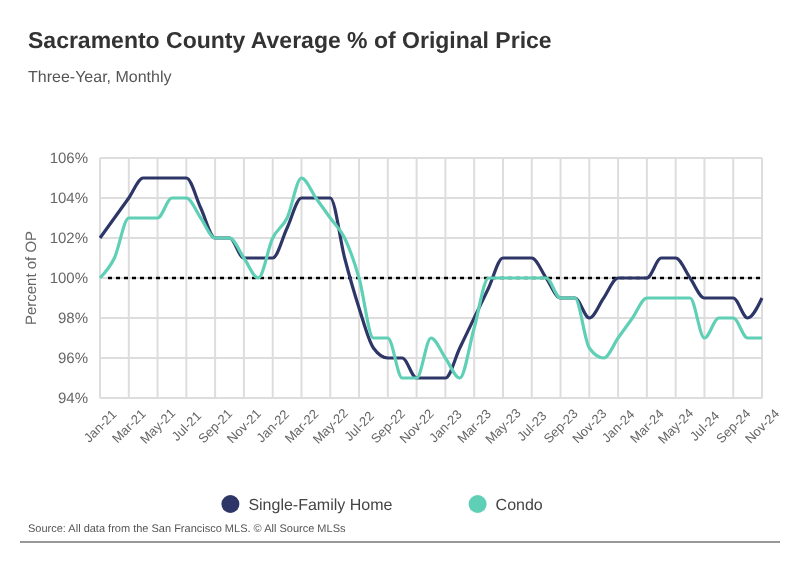 This screenshot has height=576, width=800. What do you see at coordinates (519, 504) in the screenshot?
I see `legend-label: Condo` at bounding box center [519, 504].